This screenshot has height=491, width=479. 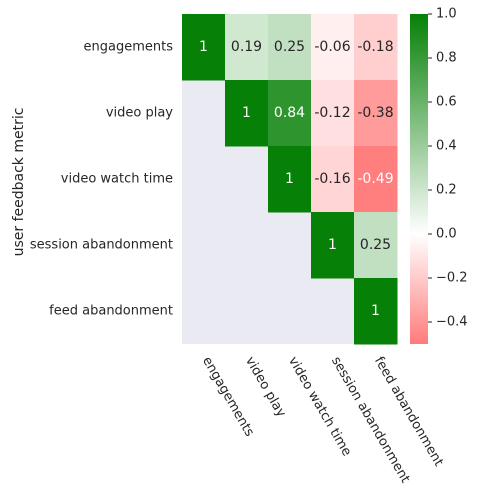 I want to click on cell-value-label: -0.06, so click(x=332, y=47).